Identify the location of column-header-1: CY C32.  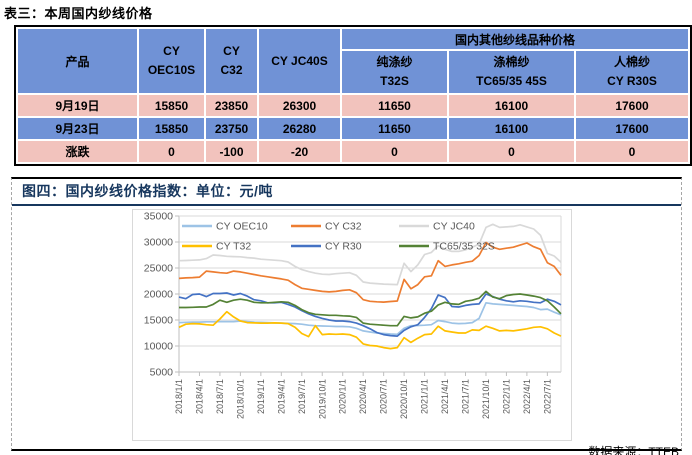
(231, 61).